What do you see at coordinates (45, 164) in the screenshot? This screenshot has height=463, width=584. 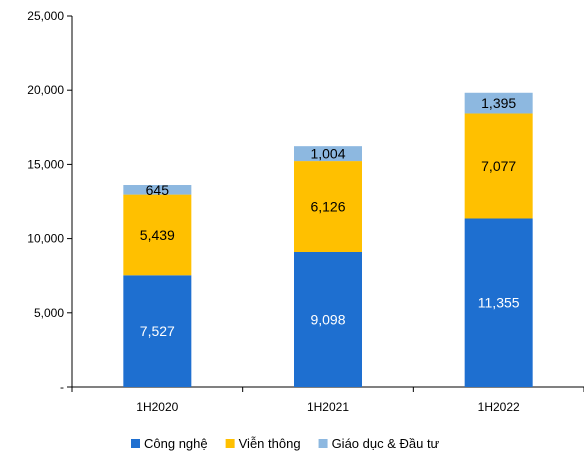 I see `y-tick-label: 15,000` at bounding box center [45, 164].